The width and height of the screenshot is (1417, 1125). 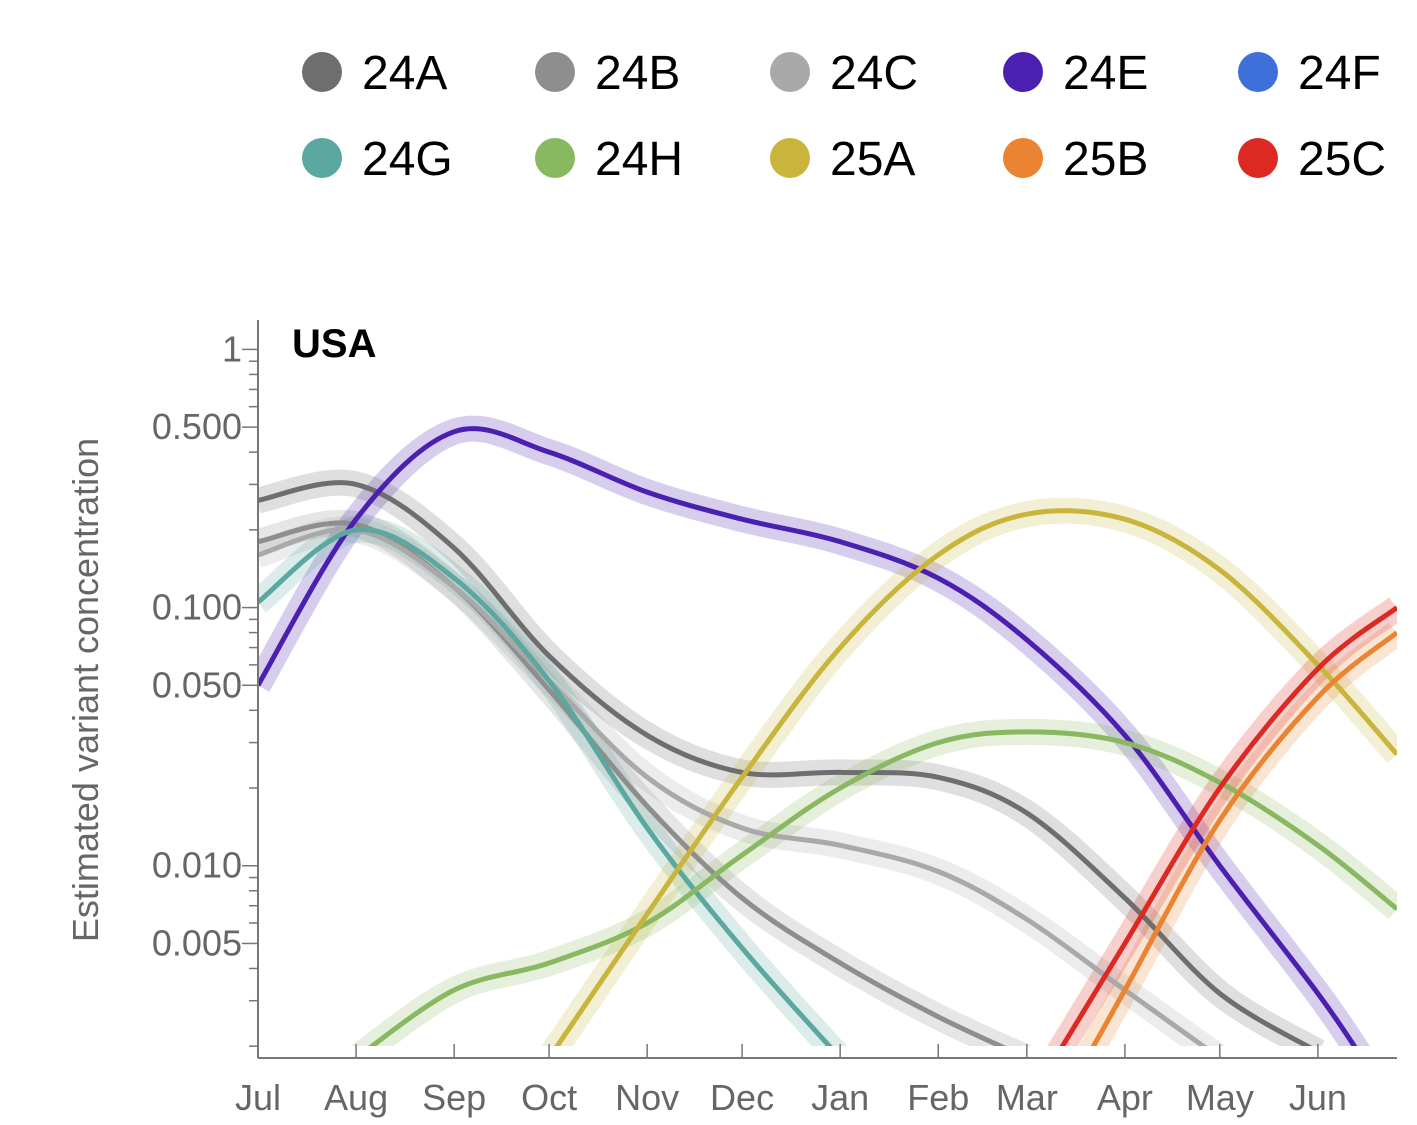 I want to click on y-tick-label: 0.010, so click(x=197, y=865).